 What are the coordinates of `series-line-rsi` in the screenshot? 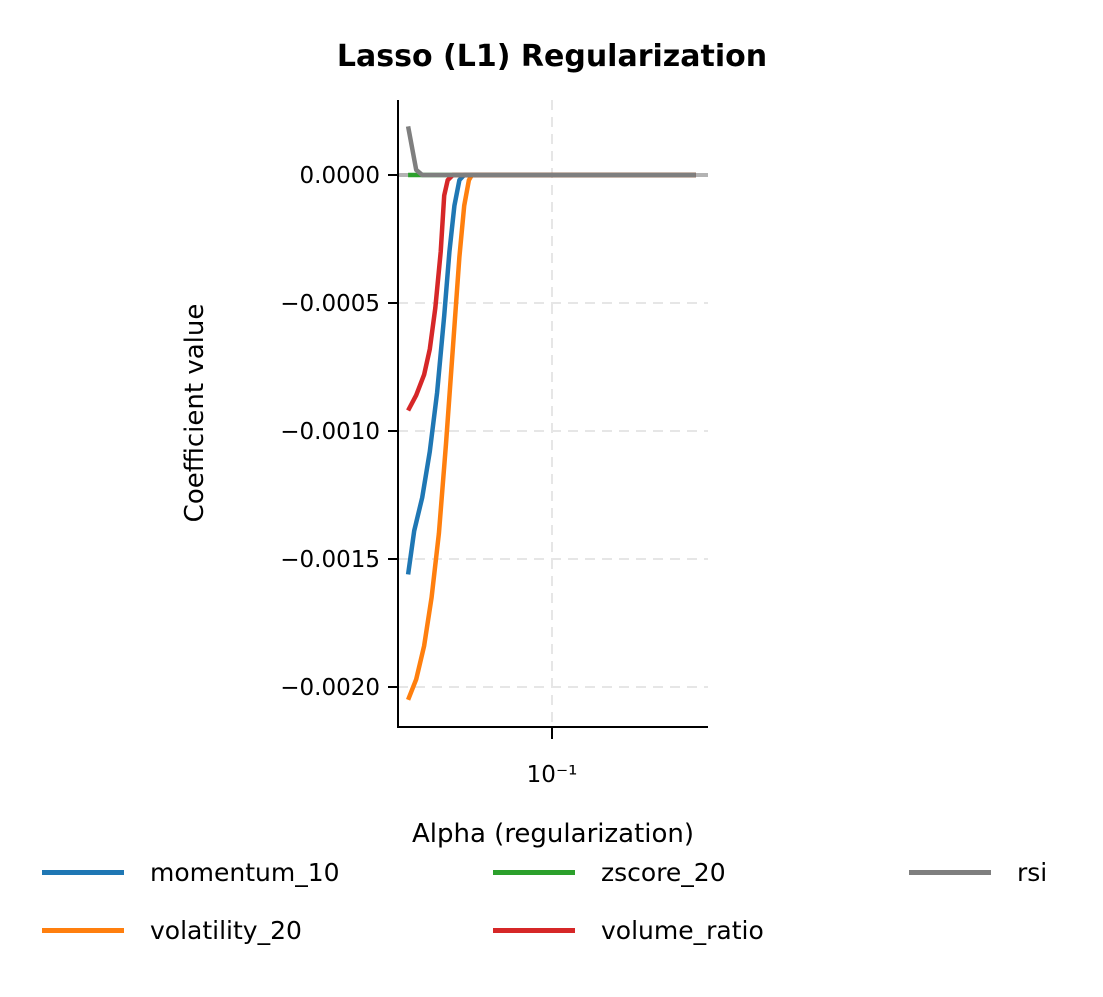 It's located at (550, 151).